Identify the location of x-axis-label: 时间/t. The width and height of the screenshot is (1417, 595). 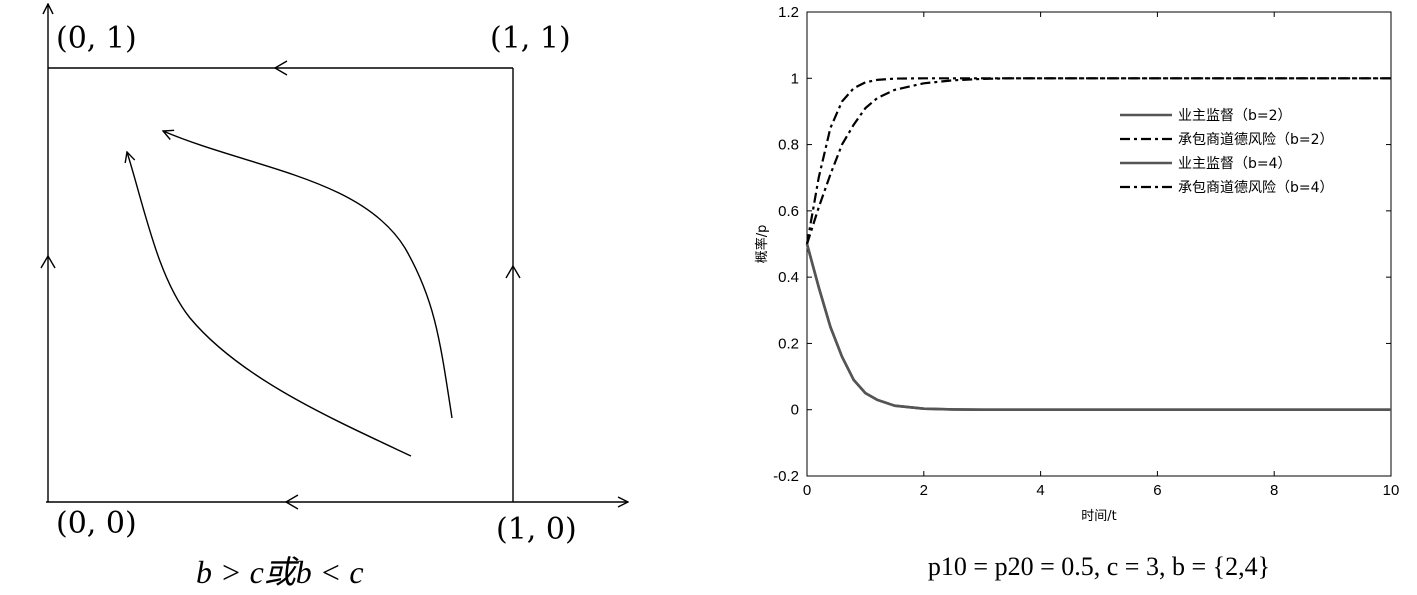
(1098, 516).